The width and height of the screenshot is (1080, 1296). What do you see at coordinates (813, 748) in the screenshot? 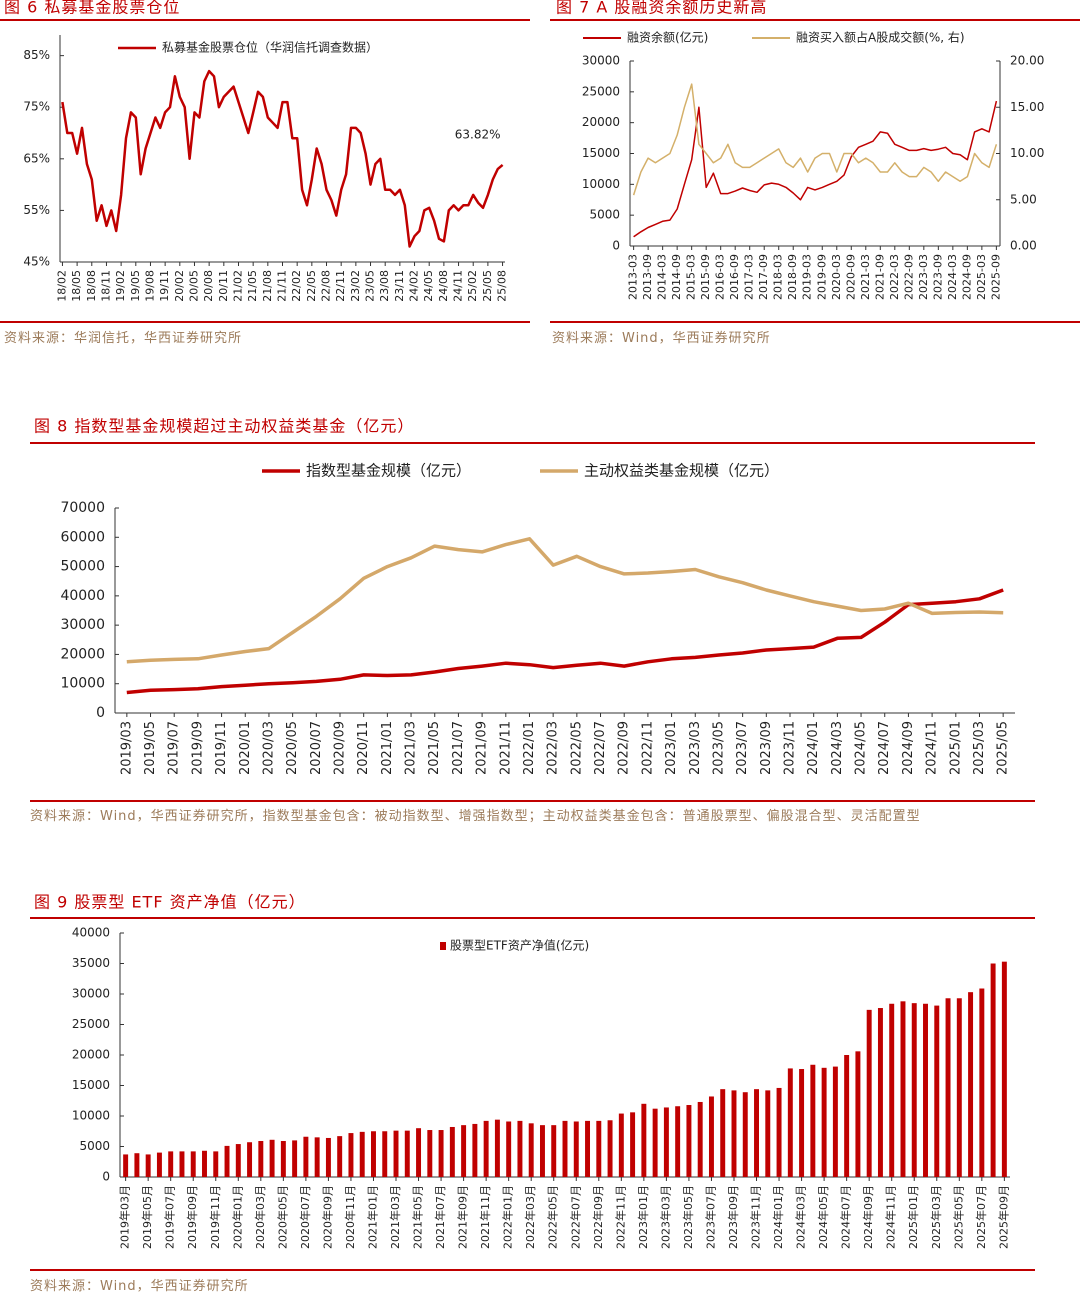
I see `x-tick-label: 2024/01` at bounding box center [813, 748].